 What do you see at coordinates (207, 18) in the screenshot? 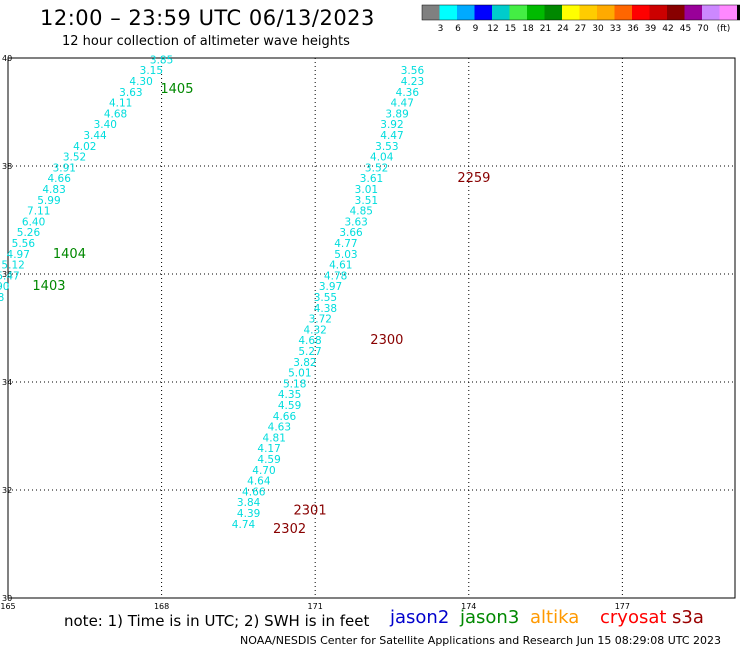
I see `map-title: 12:00 – 23:59 UTC 06/13/2023` at bounding box center [207, 18].